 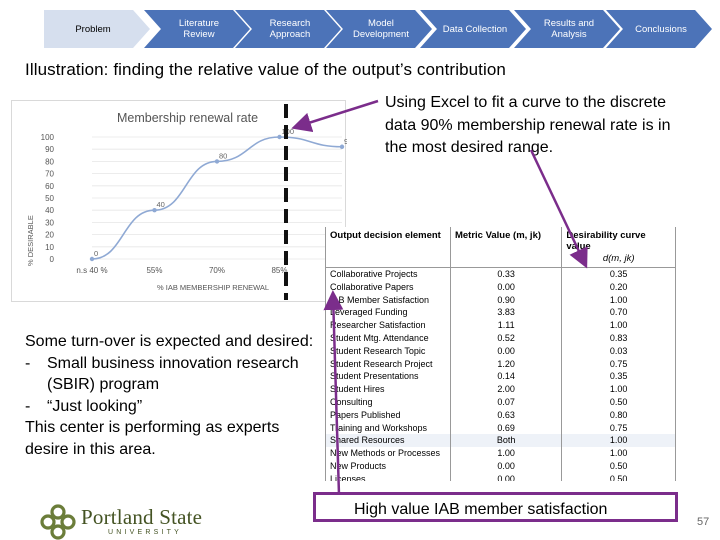 I want to click on cell-element: Licenses, so click(x=388, y=476).